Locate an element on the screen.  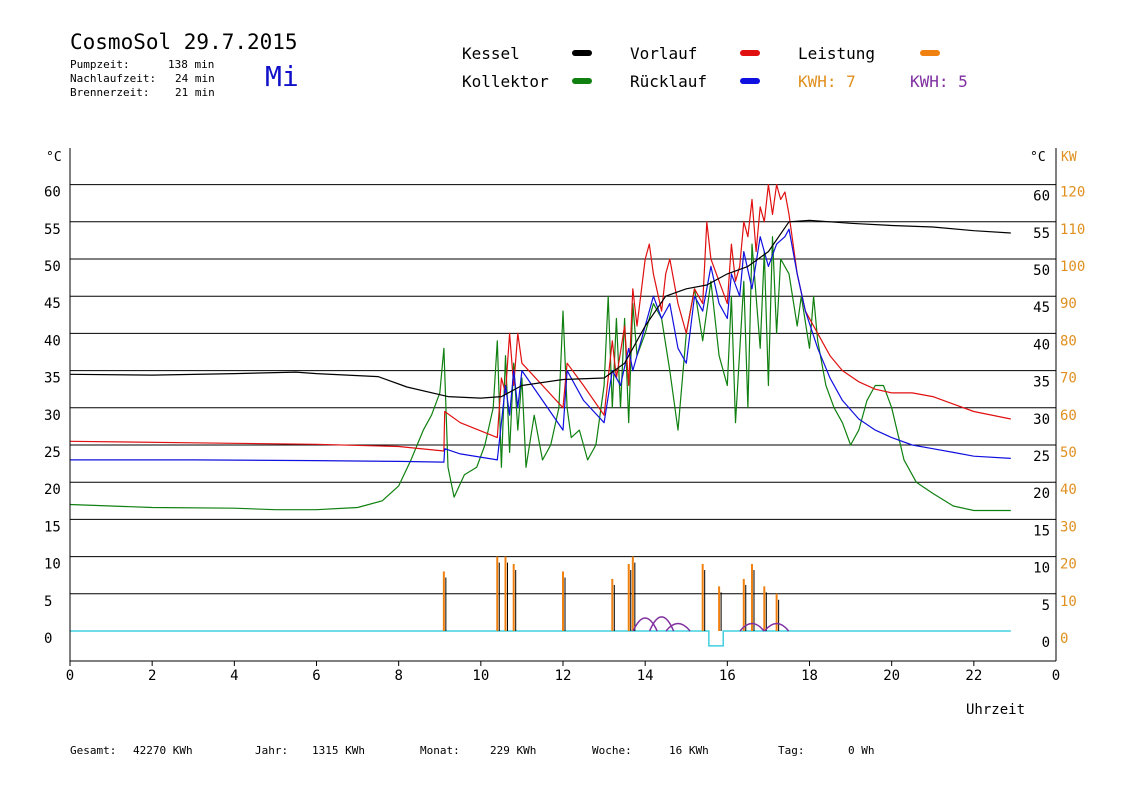
kw-tick-0: 0 is located at coordinates (1064, 639).